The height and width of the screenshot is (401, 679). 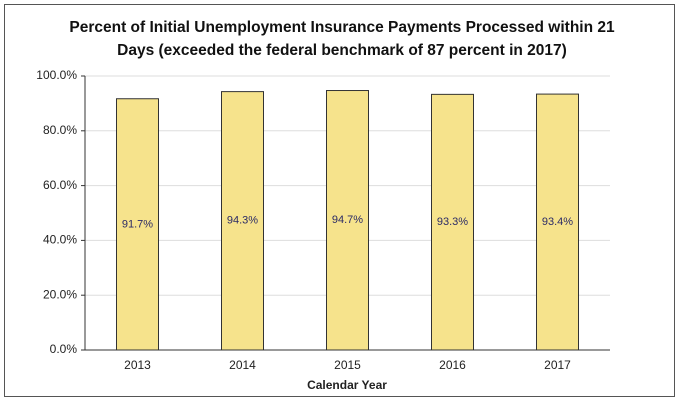 I want to click on y-tick-label: 60.0%, so click(x=60, y=185).